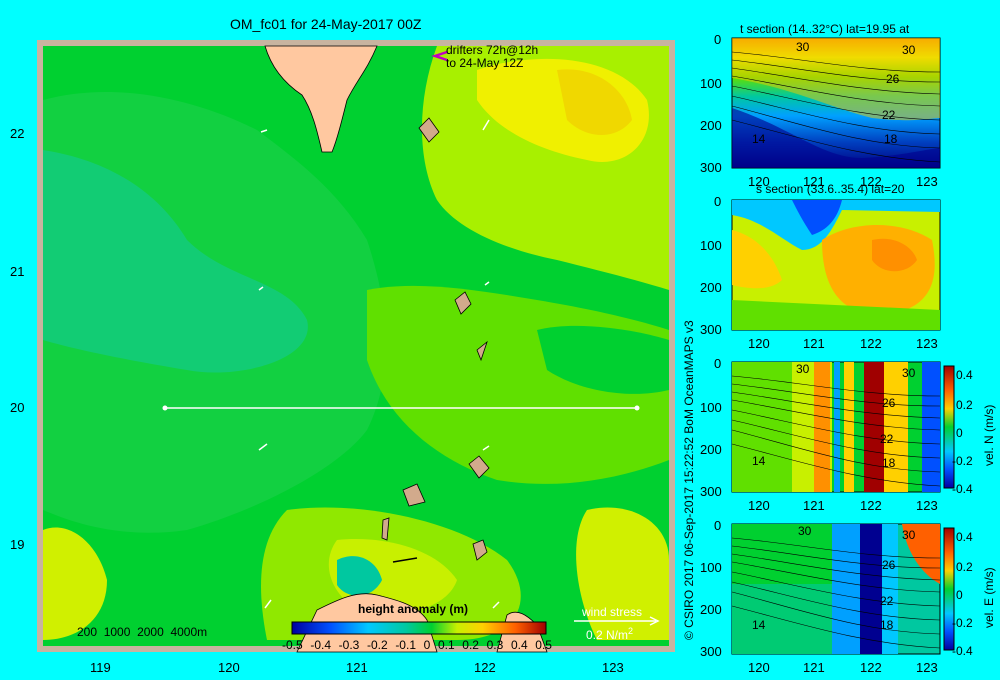  I want to click on lon-tick: 120, so click(229, 667).